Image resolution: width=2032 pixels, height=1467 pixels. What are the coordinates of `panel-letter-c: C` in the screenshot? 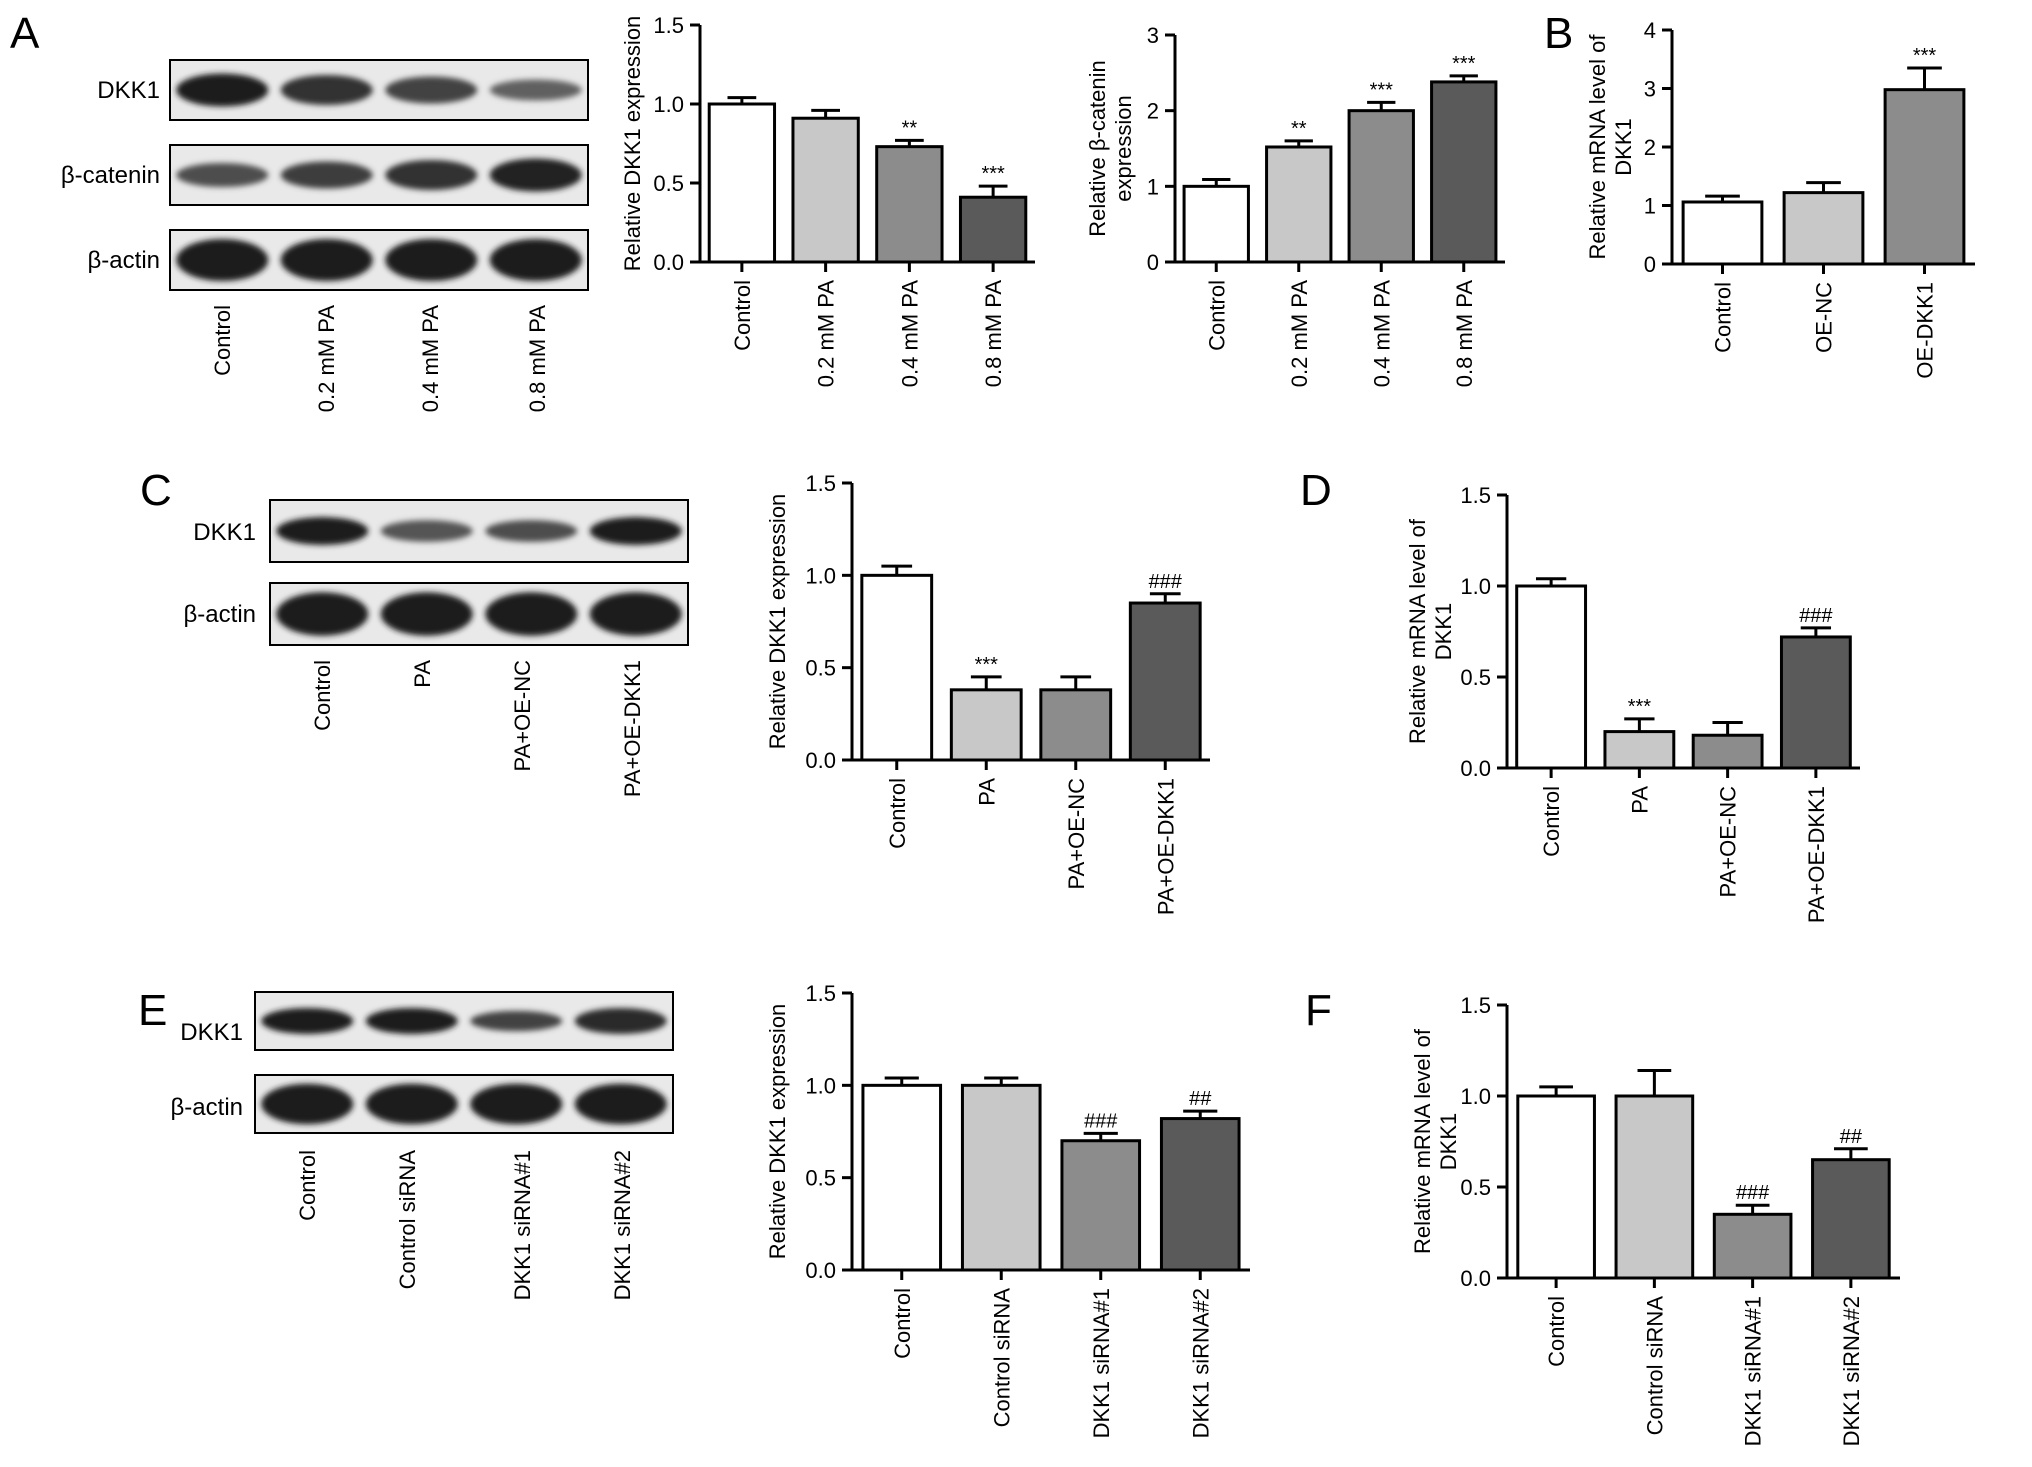 It's located at (156, 490).